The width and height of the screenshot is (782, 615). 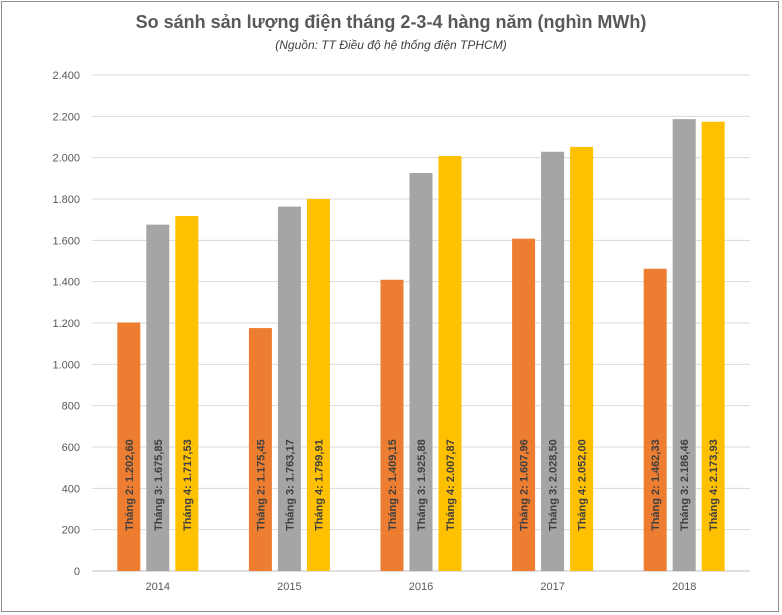 What do you see at coordinates (583, 485) in the screenshot?
I see `data-label: Tháng 4: 2.052,00` at bounding box center [583, 485].